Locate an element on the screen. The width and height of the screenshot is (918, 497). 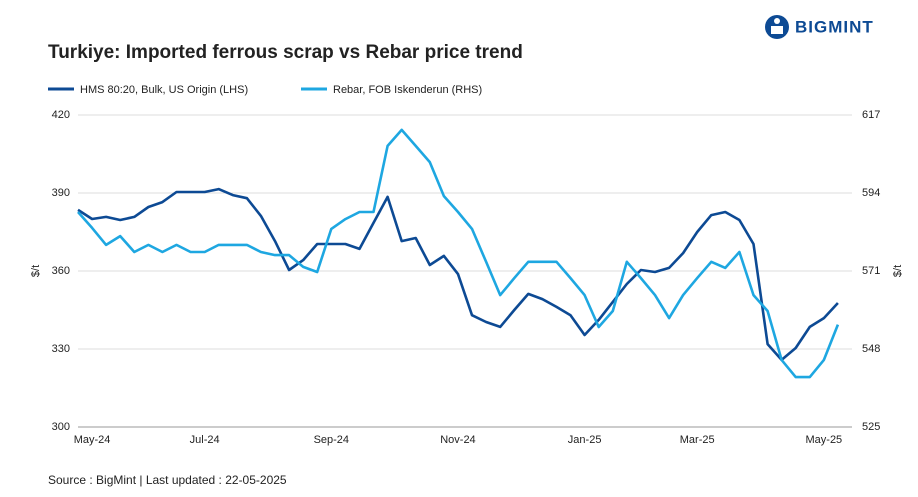
x-tick-label: May-24 is located at coordinates (92, 440).